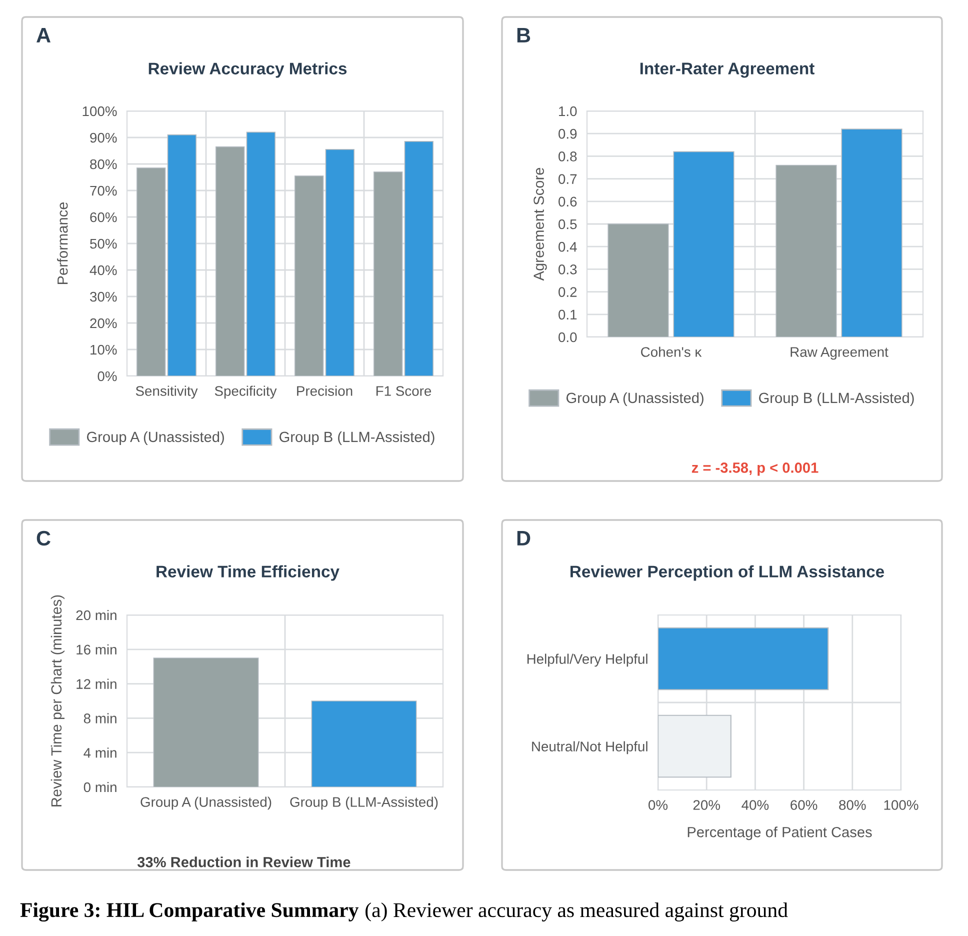  I want to click on y-tick-label: 10%, so click(103, 349).